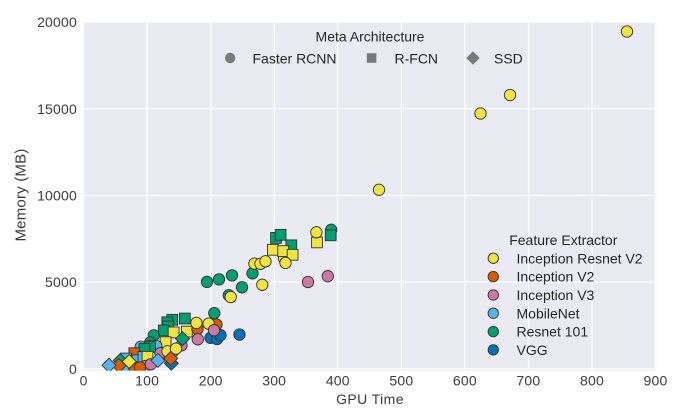 The height and width of the screenshot is (408, 690). I want to click on svg-text: 500, so click(401, 381).